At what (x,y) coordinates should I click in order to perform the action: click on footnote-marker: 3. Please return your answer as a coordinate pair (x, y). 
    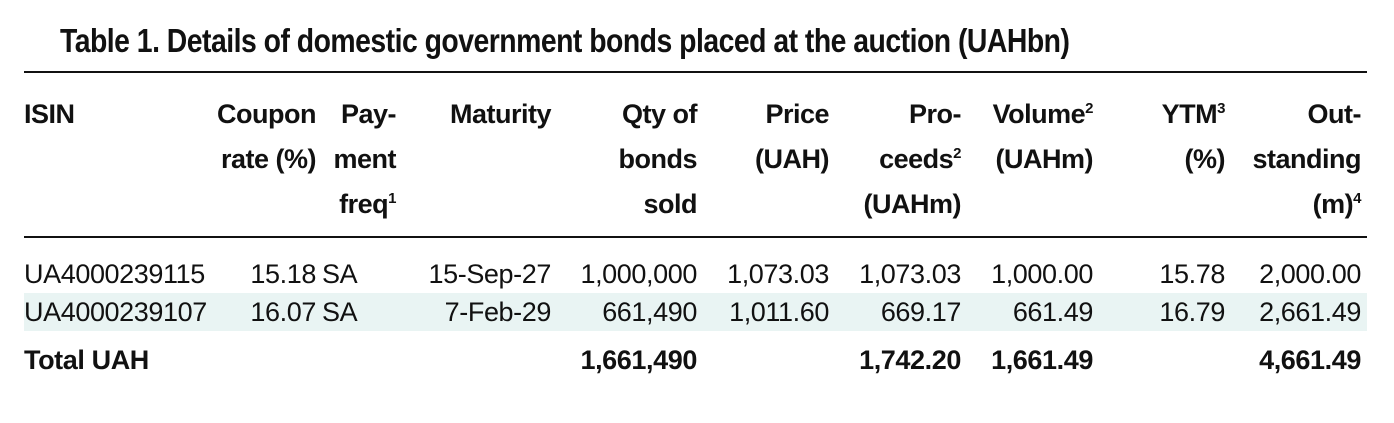
    Looking at the image, I should click on (1221, 108).